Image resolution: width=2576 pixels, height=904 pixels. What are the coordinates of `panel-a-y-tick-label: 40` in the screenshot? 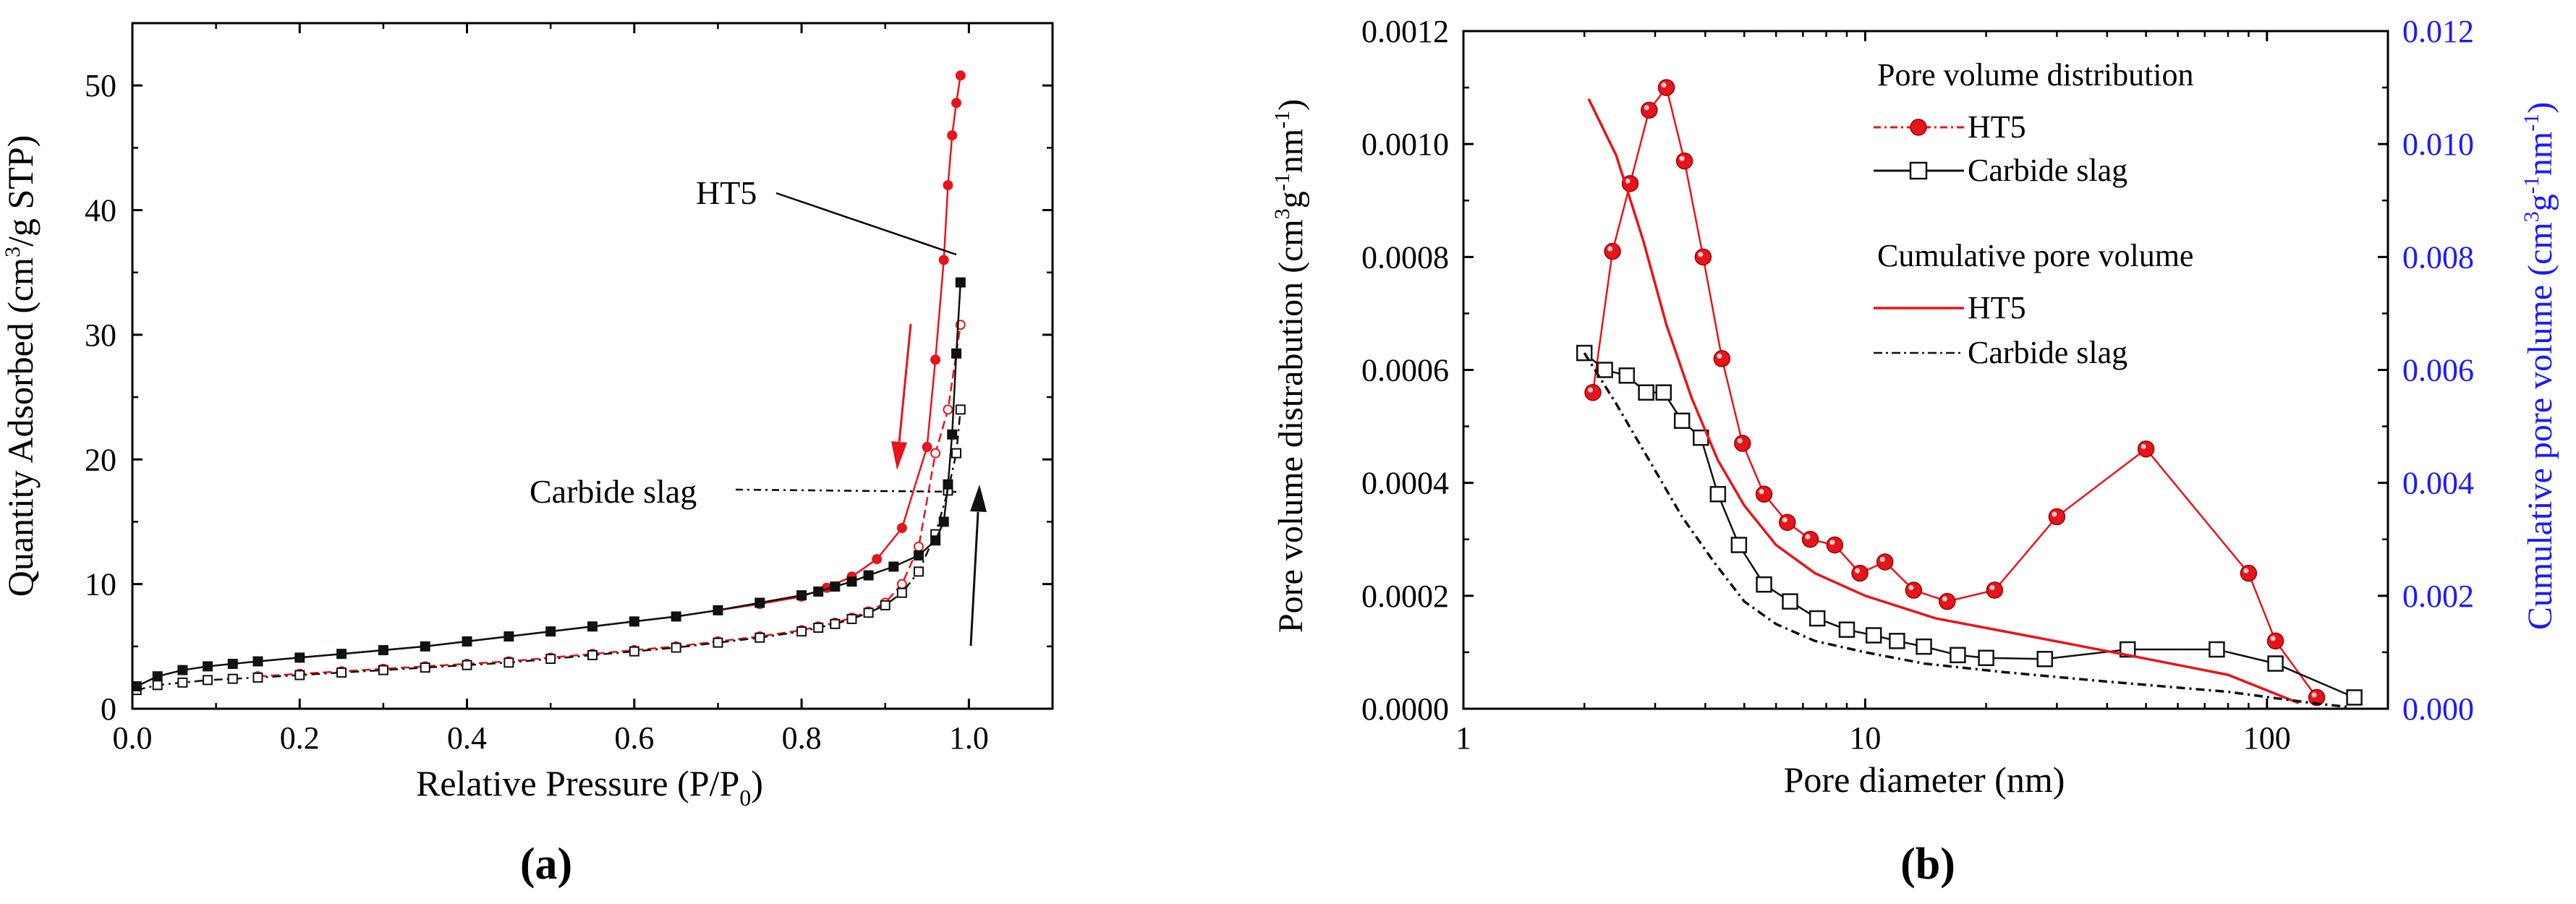 It's located at (100, 211).